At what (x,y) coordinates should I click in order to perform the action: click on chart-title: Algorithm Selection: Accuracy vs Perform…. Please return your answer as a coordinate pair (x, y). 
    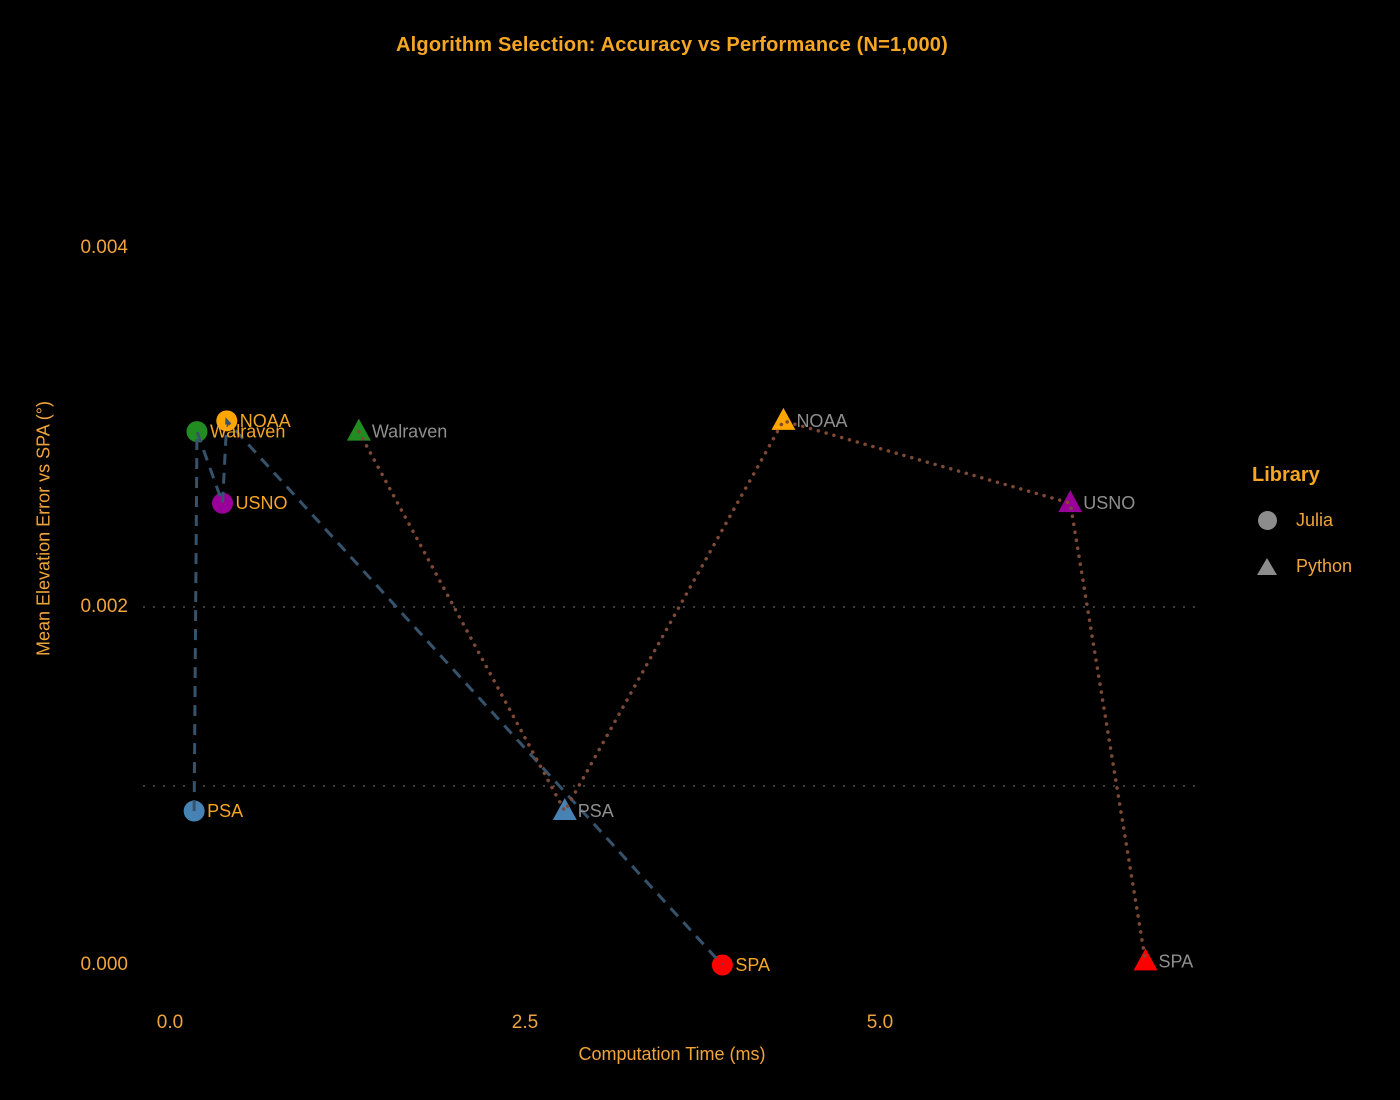
    Looking at the image, I should click on (672, 45).